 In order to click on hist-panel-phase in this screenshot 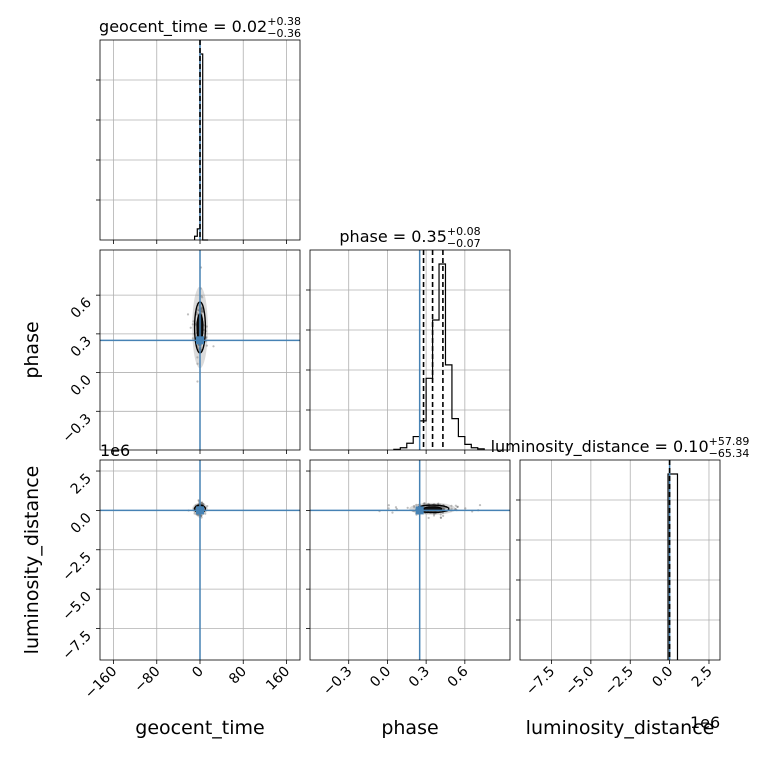, I will do `click(408, 351)`.